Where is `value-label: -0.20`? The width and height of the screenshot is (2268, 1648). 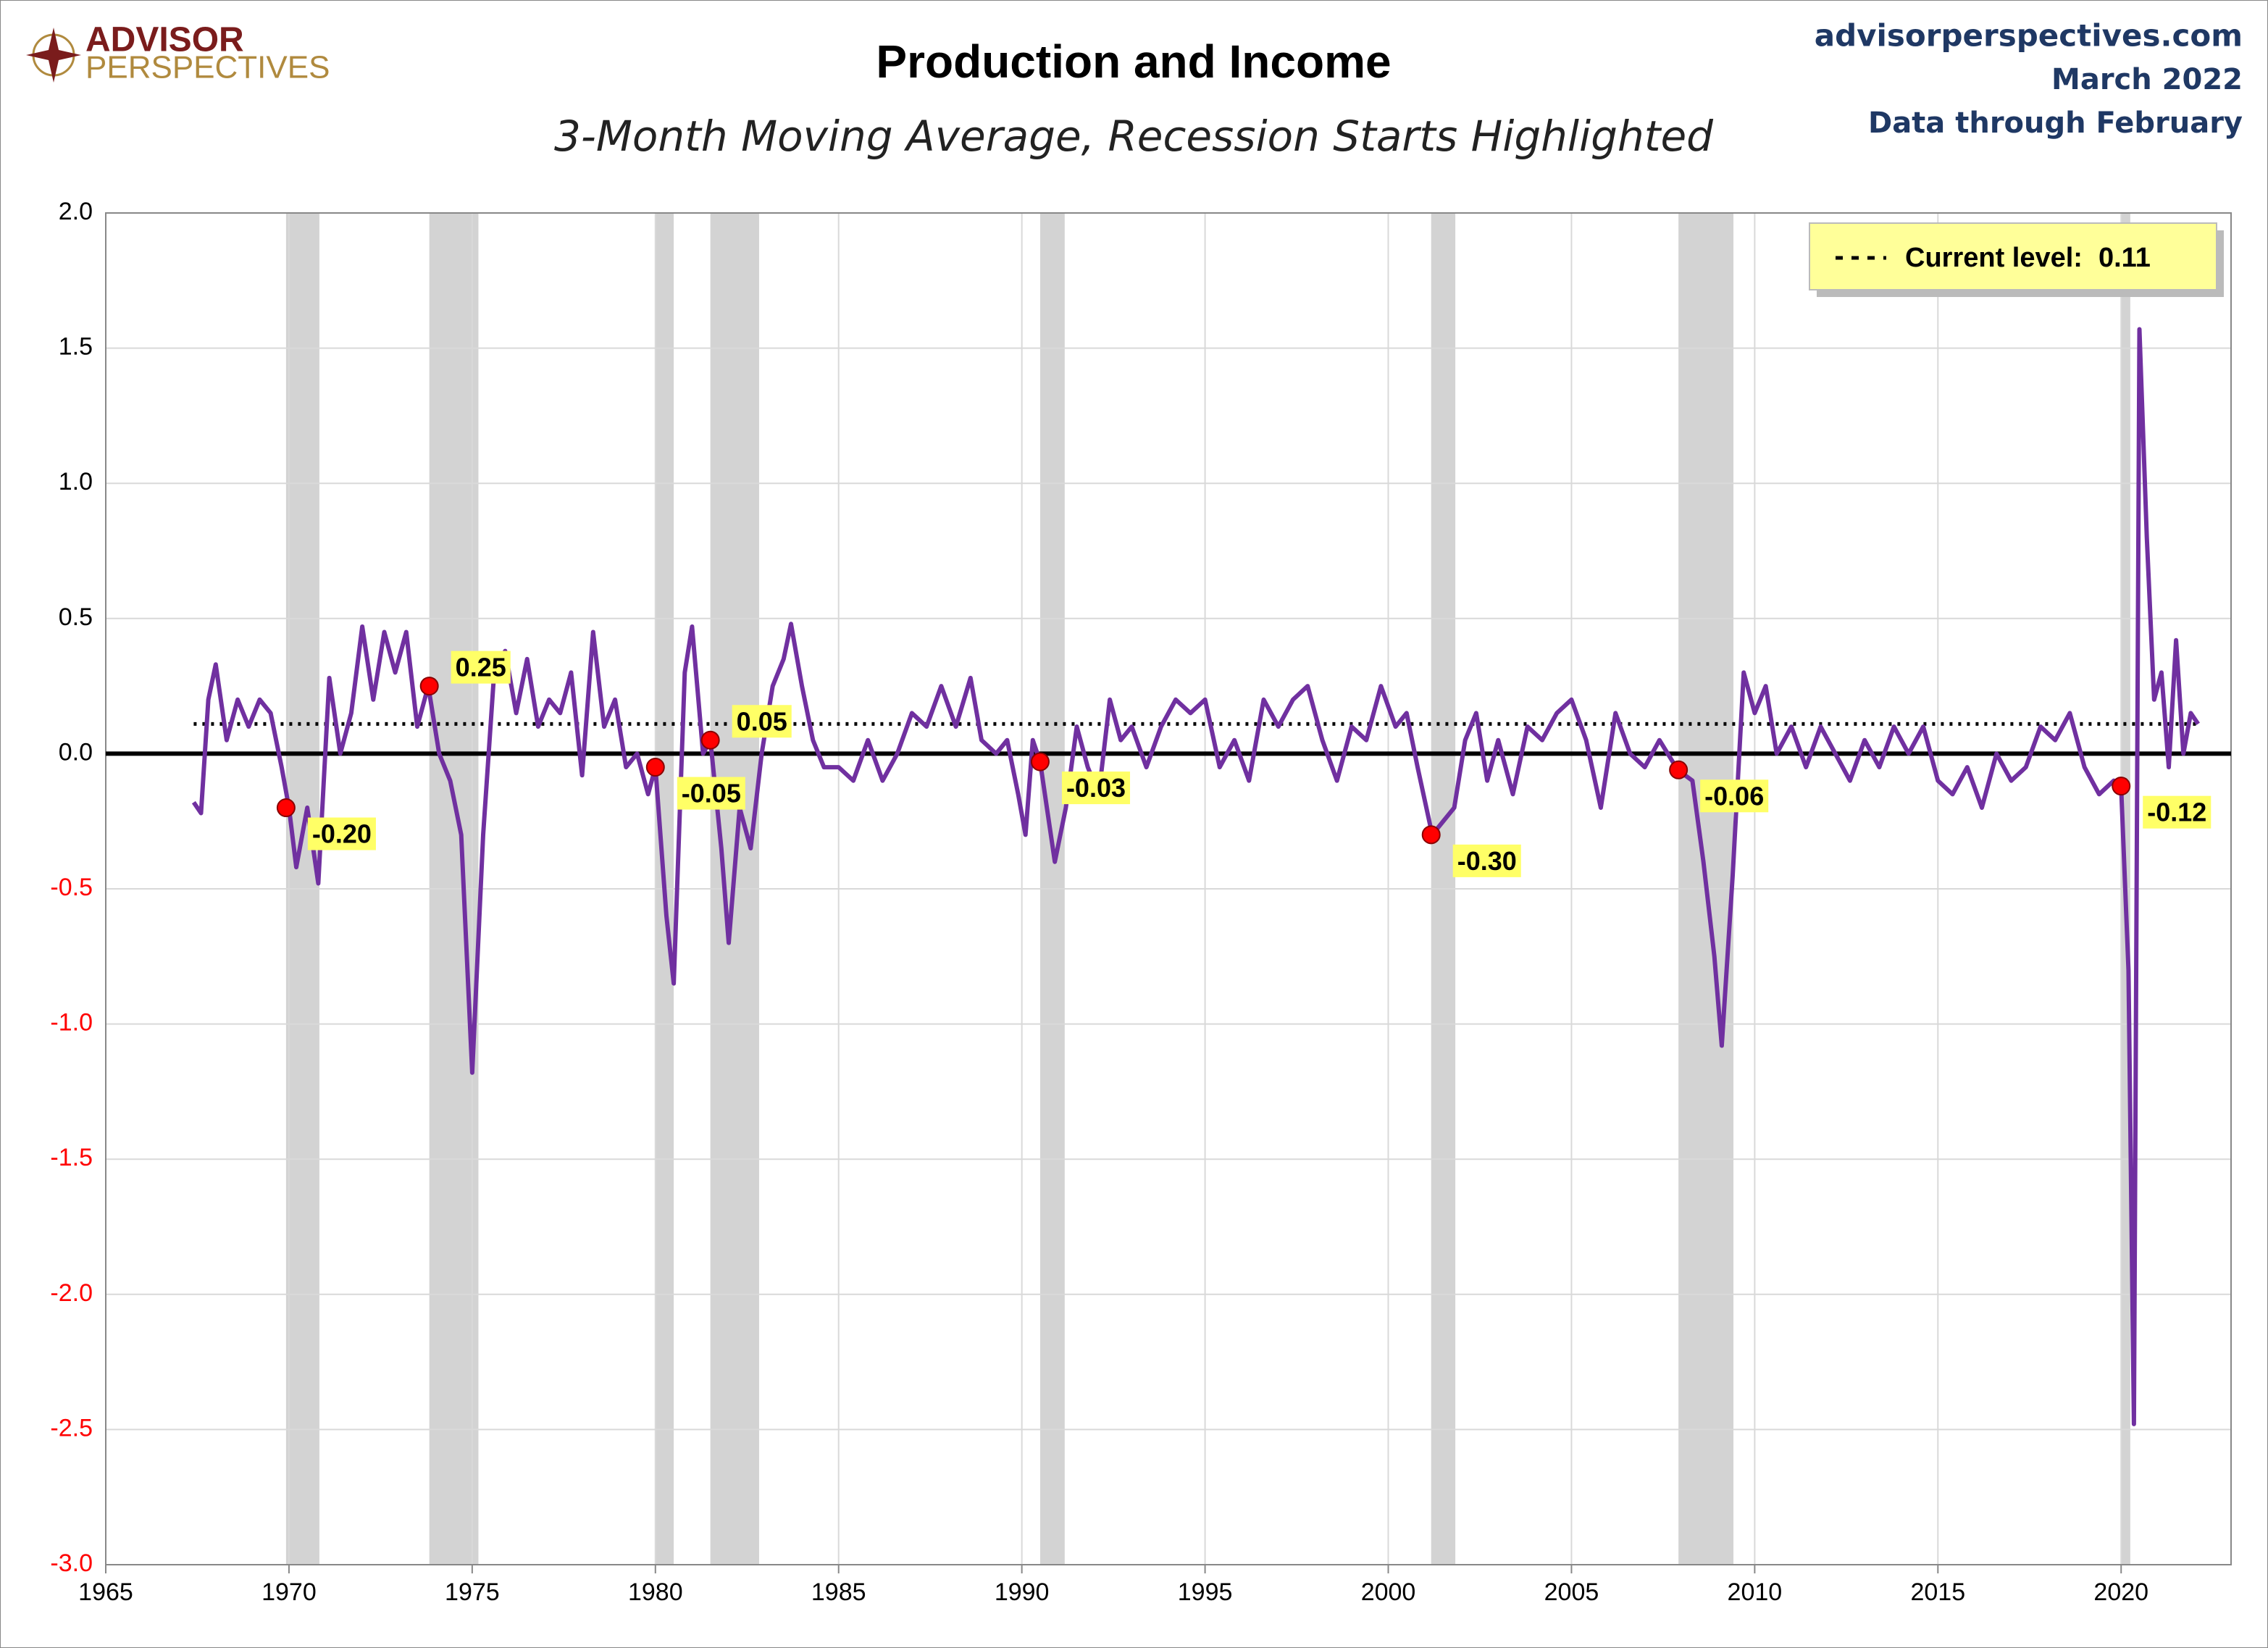
value-label: -0.20 is located at coordinates (342, 834).